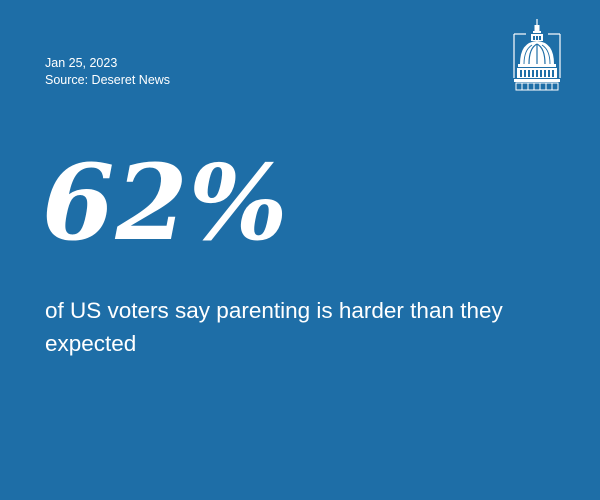 The height and width of the screenshot is (500, 600). I want to click on stat-value: 62%, so click(165, 202).